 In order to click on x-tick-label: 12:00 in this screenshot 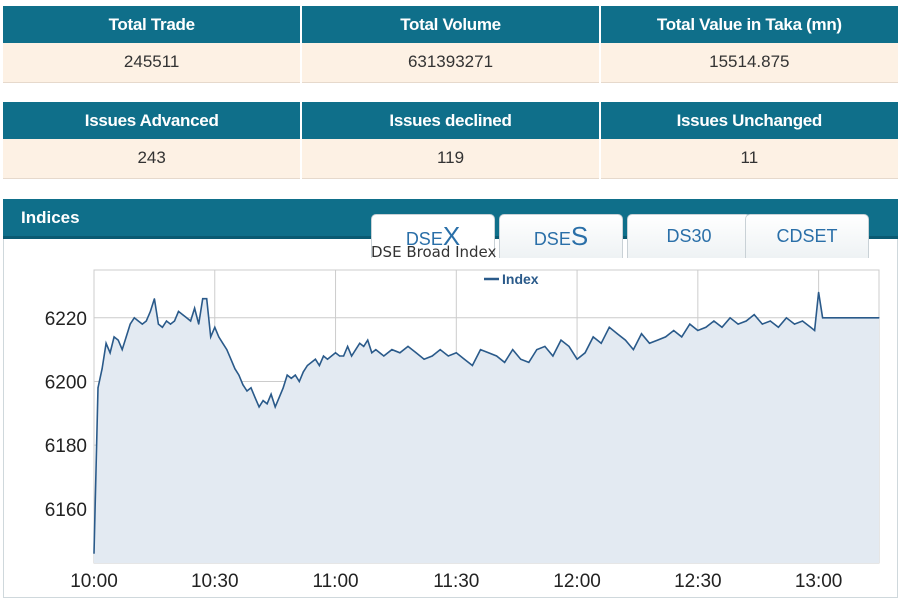, I will do `click(577, 581)`.